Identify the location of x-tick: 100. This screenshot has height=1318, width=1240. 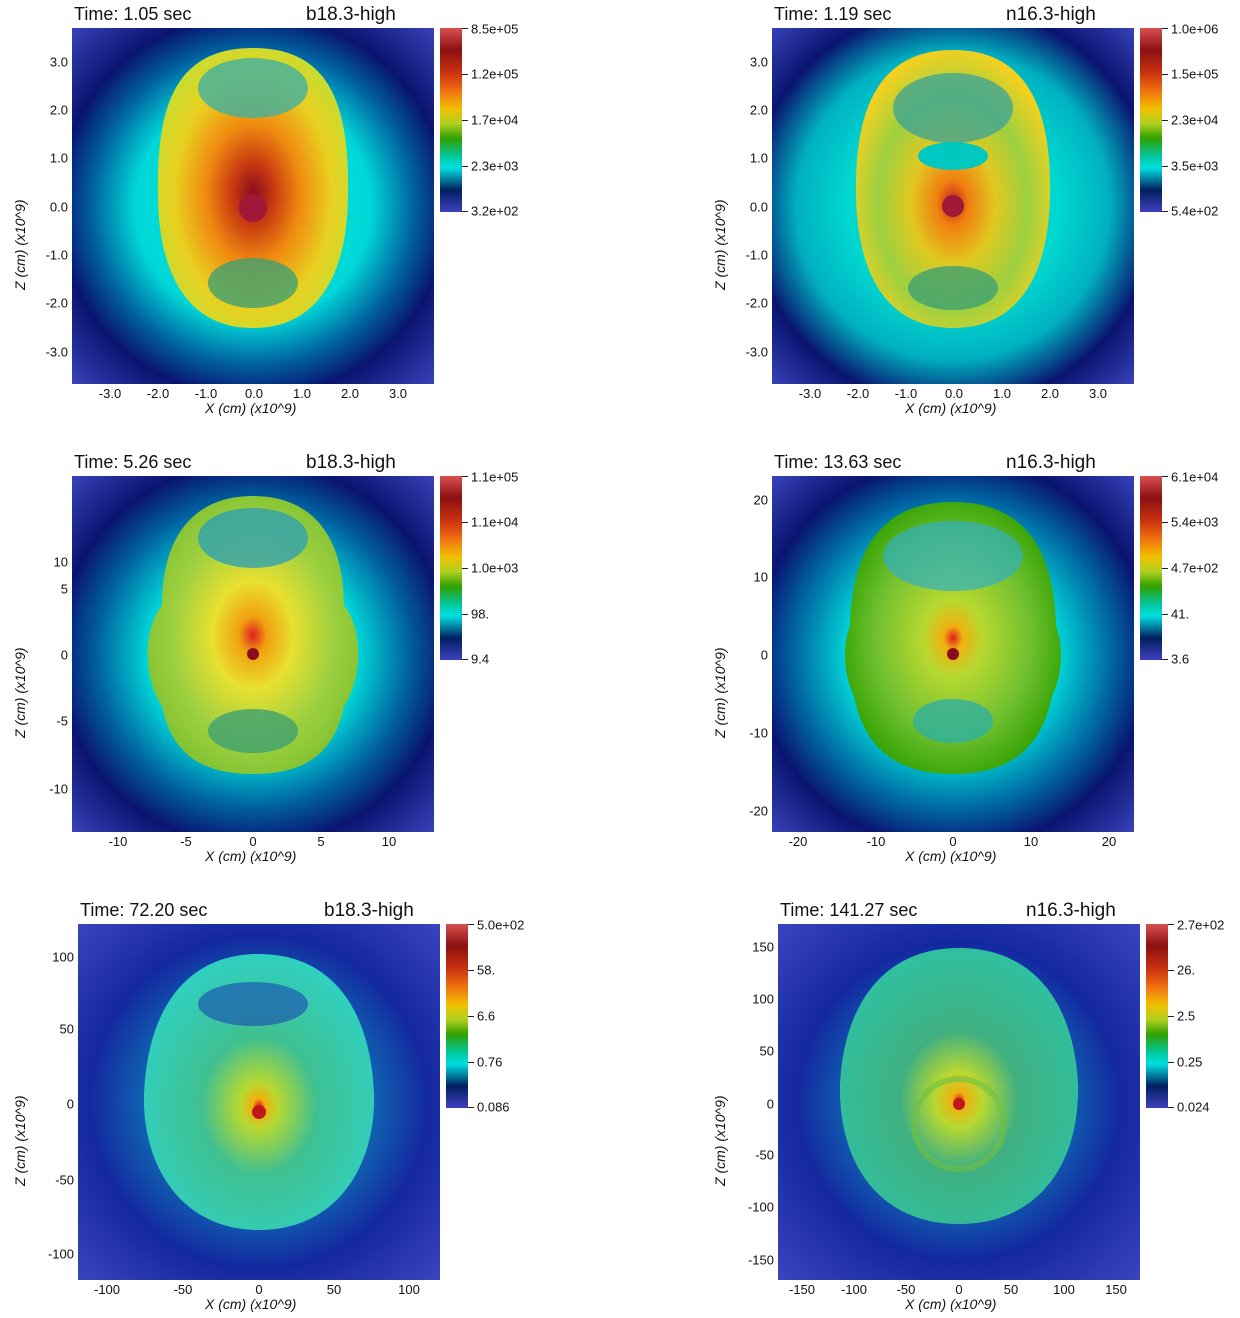
(1064, 1289).